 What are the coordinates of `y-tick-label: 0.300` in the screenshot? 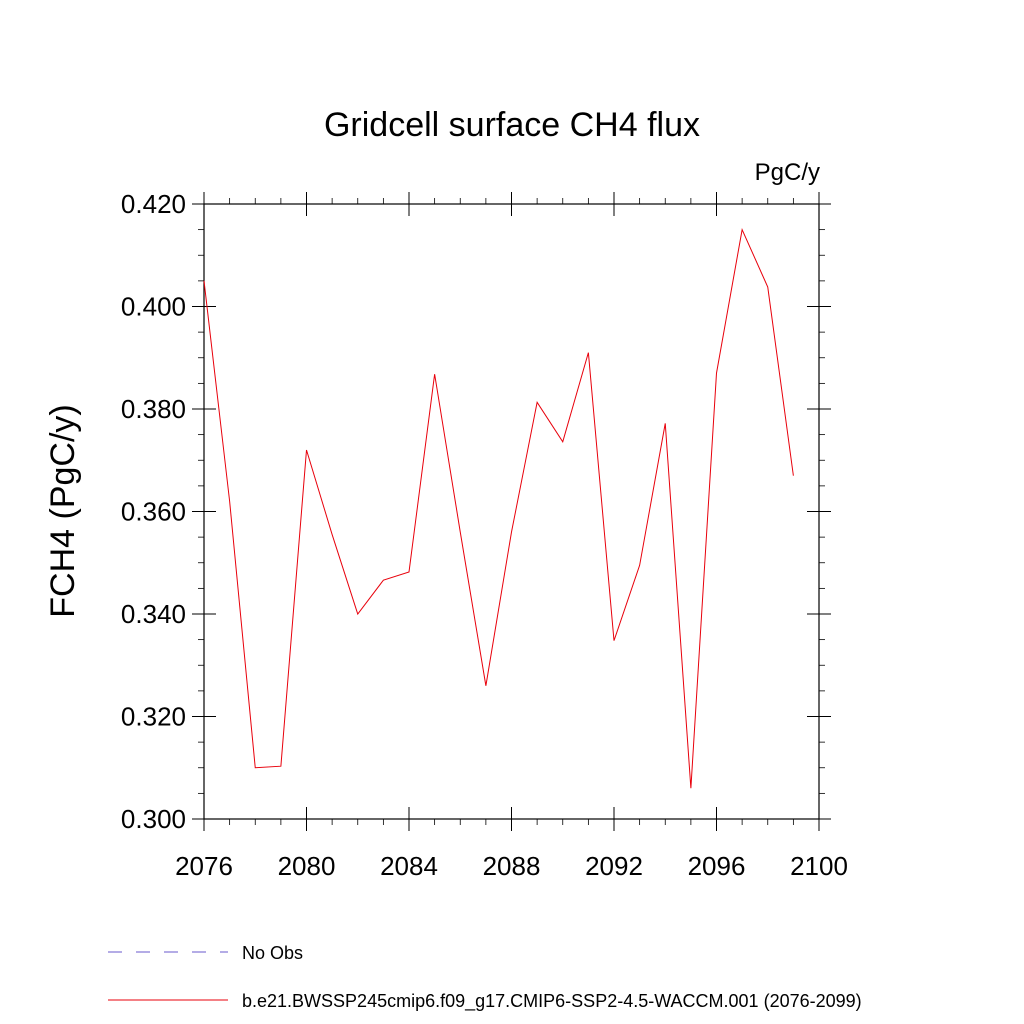 It's located at (153, 819).